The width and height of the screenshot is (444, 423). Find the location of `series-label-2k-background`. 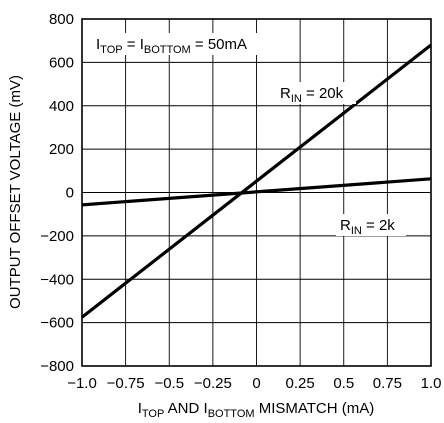

series-label-2k-background is located at coordinates (371, 225).